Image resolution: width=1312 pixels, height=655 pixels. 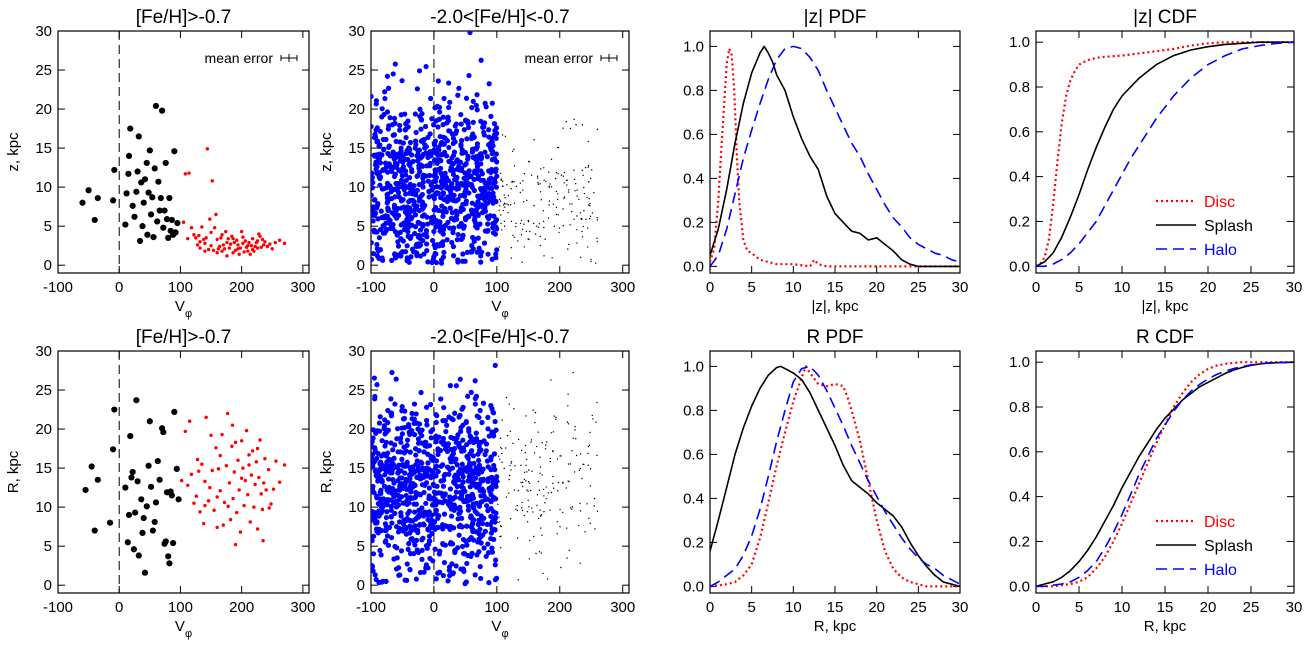 What do you see at coordinates (835, 476) in the screenshot?
I see `plot-area` at bounding box center [835, 476].